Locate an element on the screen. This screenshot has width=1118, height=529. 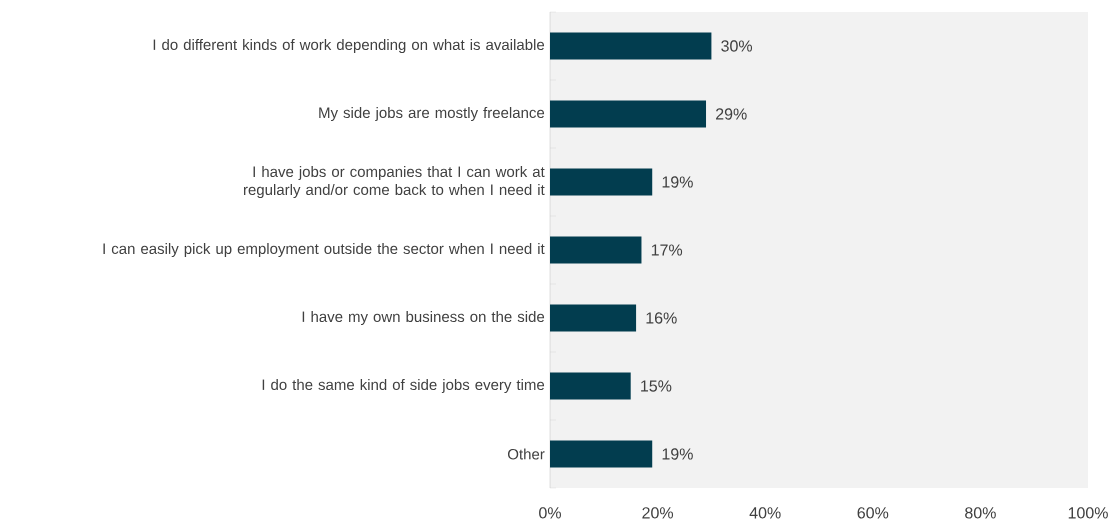
y-tick-label: I do different kinds of work depending on what is available is located at coordinates (349, 46).